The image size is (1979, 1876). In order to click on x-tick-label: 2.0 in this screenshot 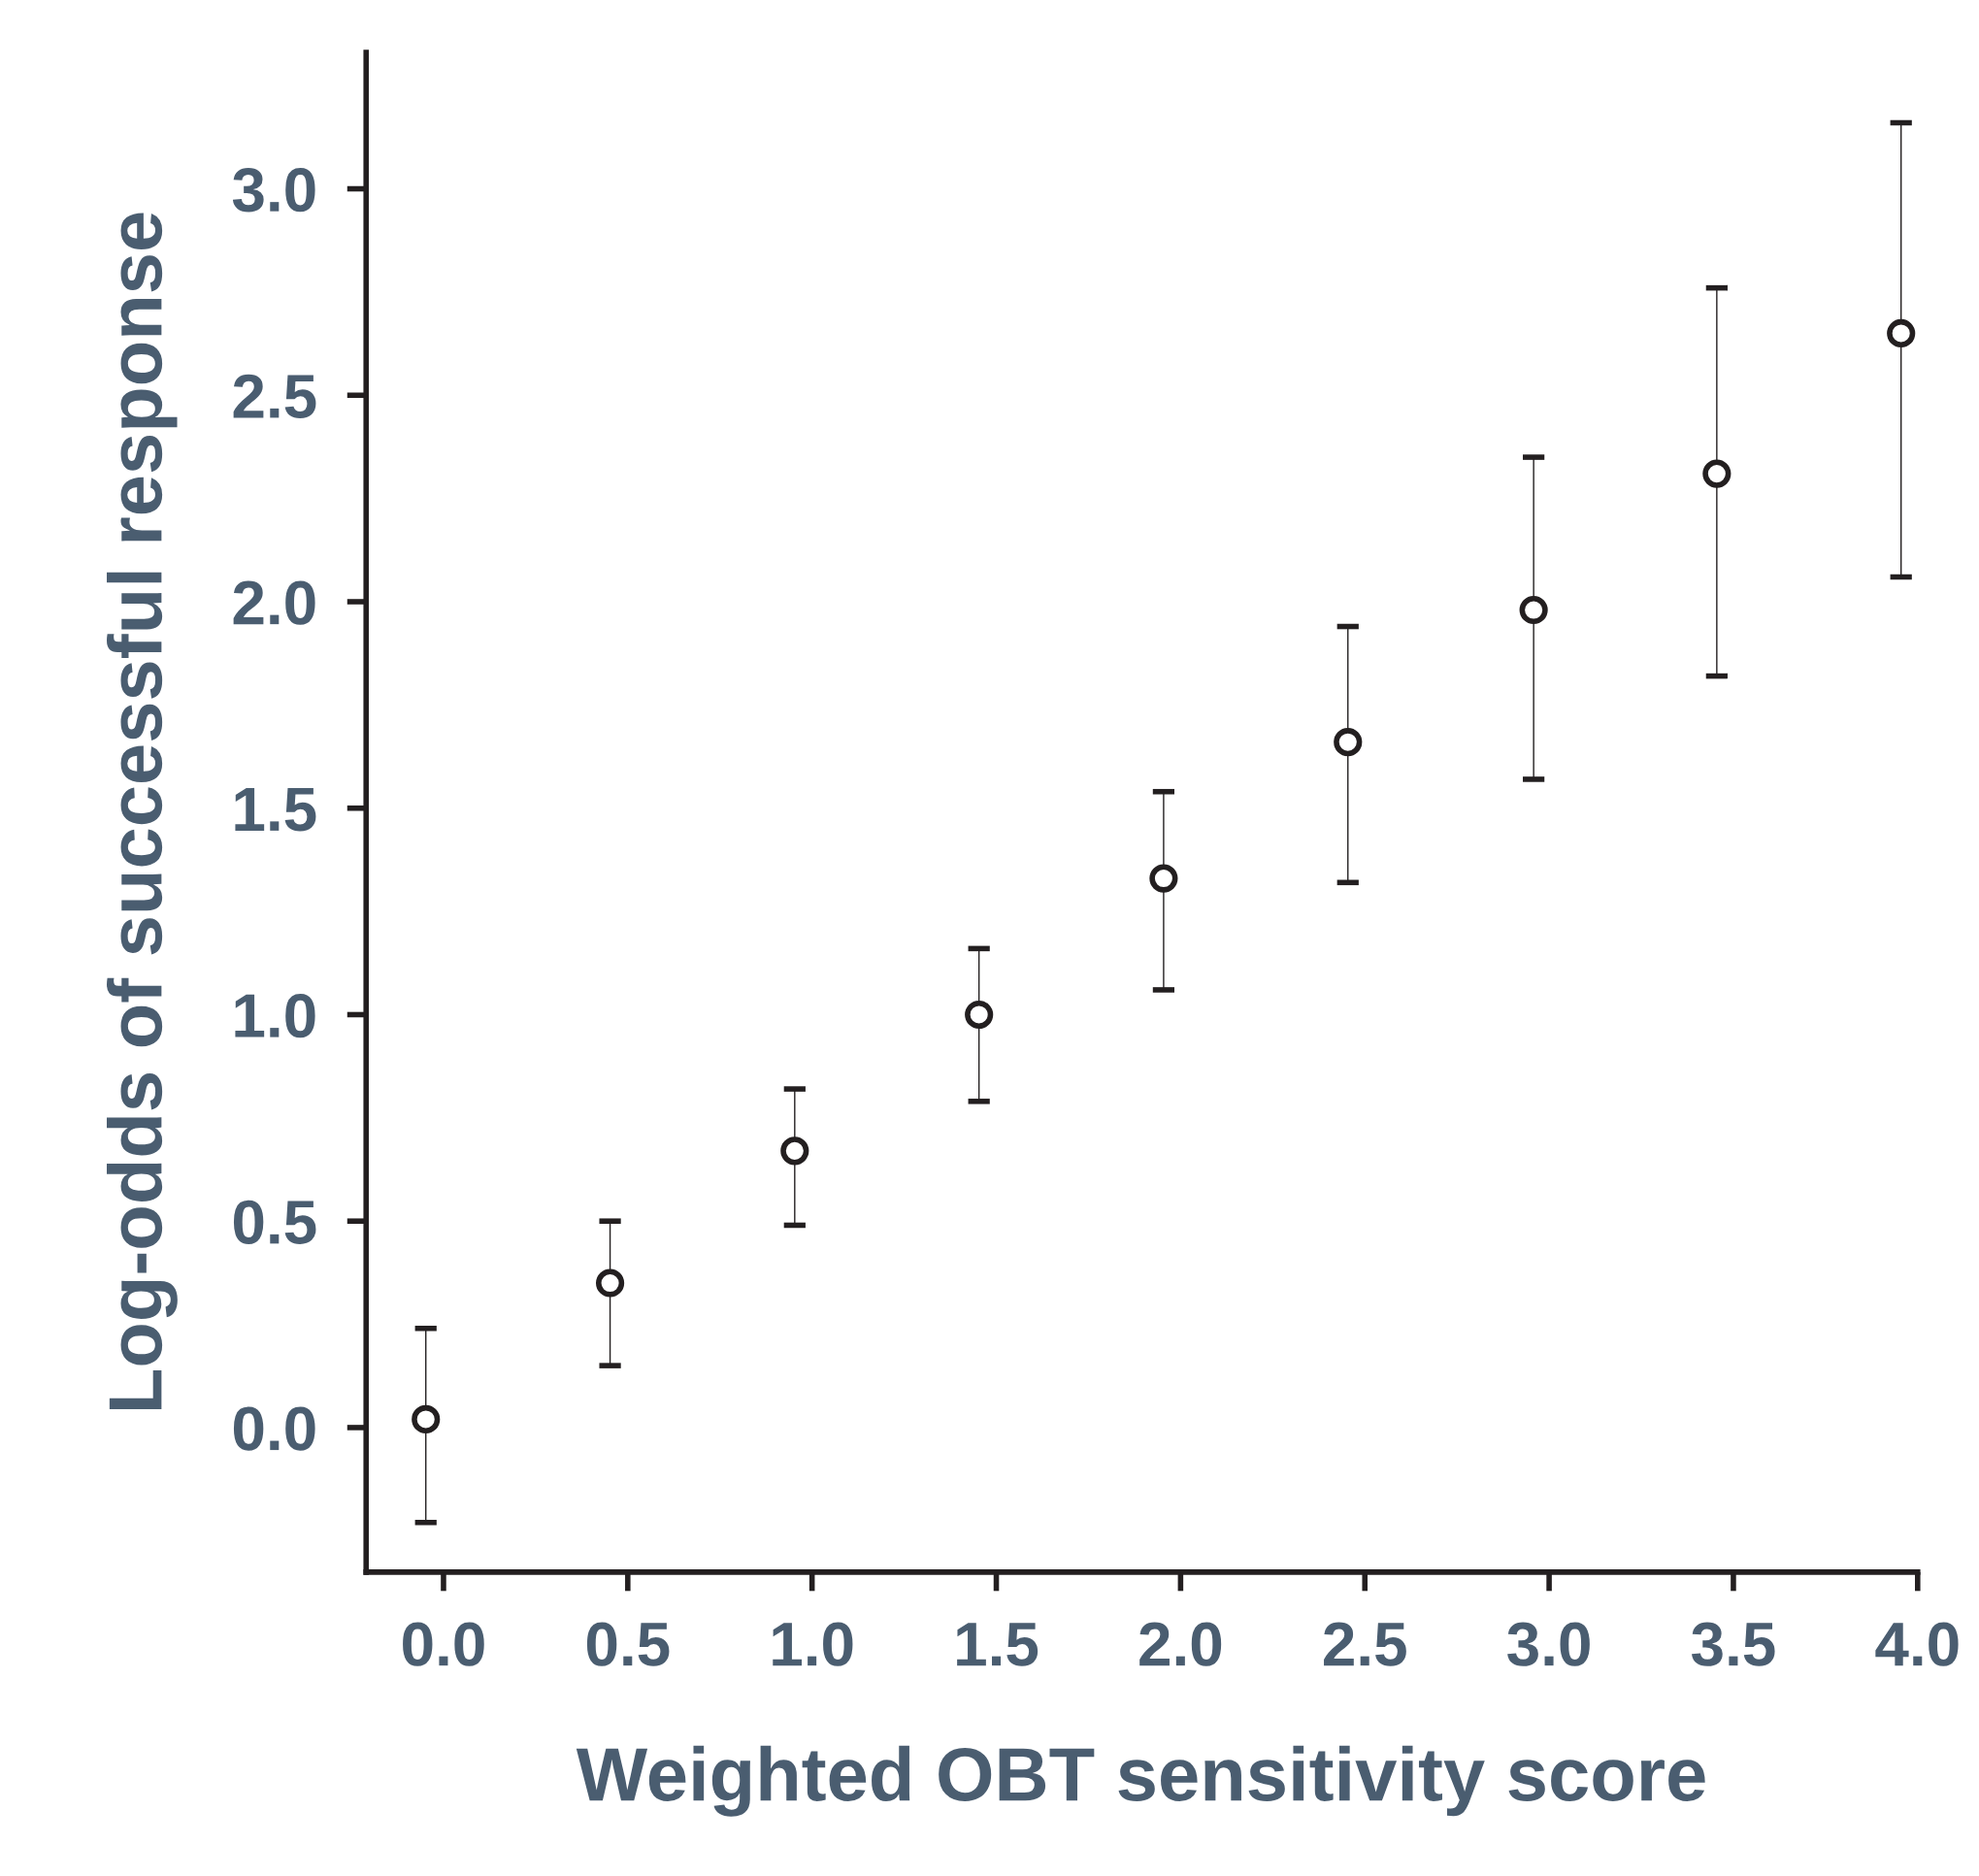, I will do `click(1180, 1644)`.